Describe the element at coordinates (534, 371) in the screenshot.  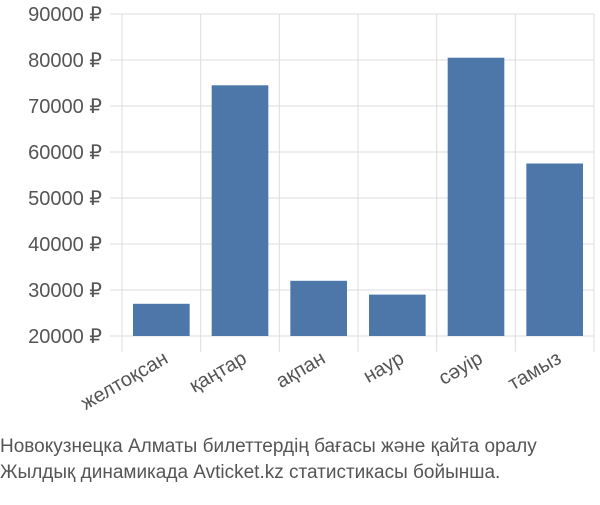
I see `x-tick-label: тамыз` at that location.